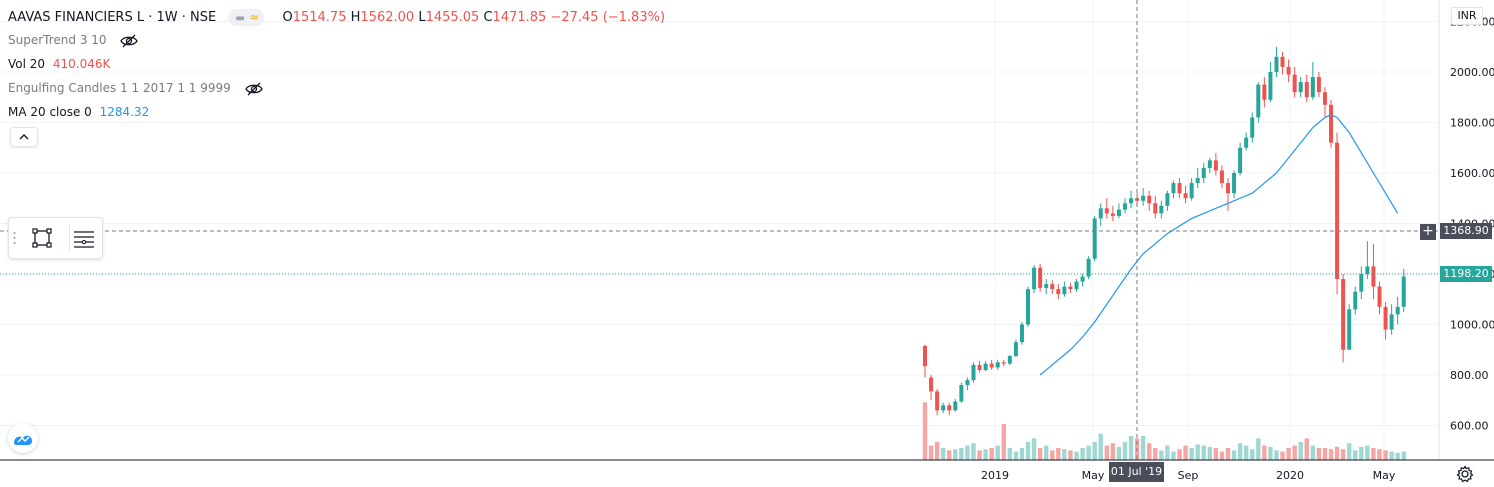 This screenshot has height=487, width=1494. I want to click on drag-handle-icon, so click(14, 238).